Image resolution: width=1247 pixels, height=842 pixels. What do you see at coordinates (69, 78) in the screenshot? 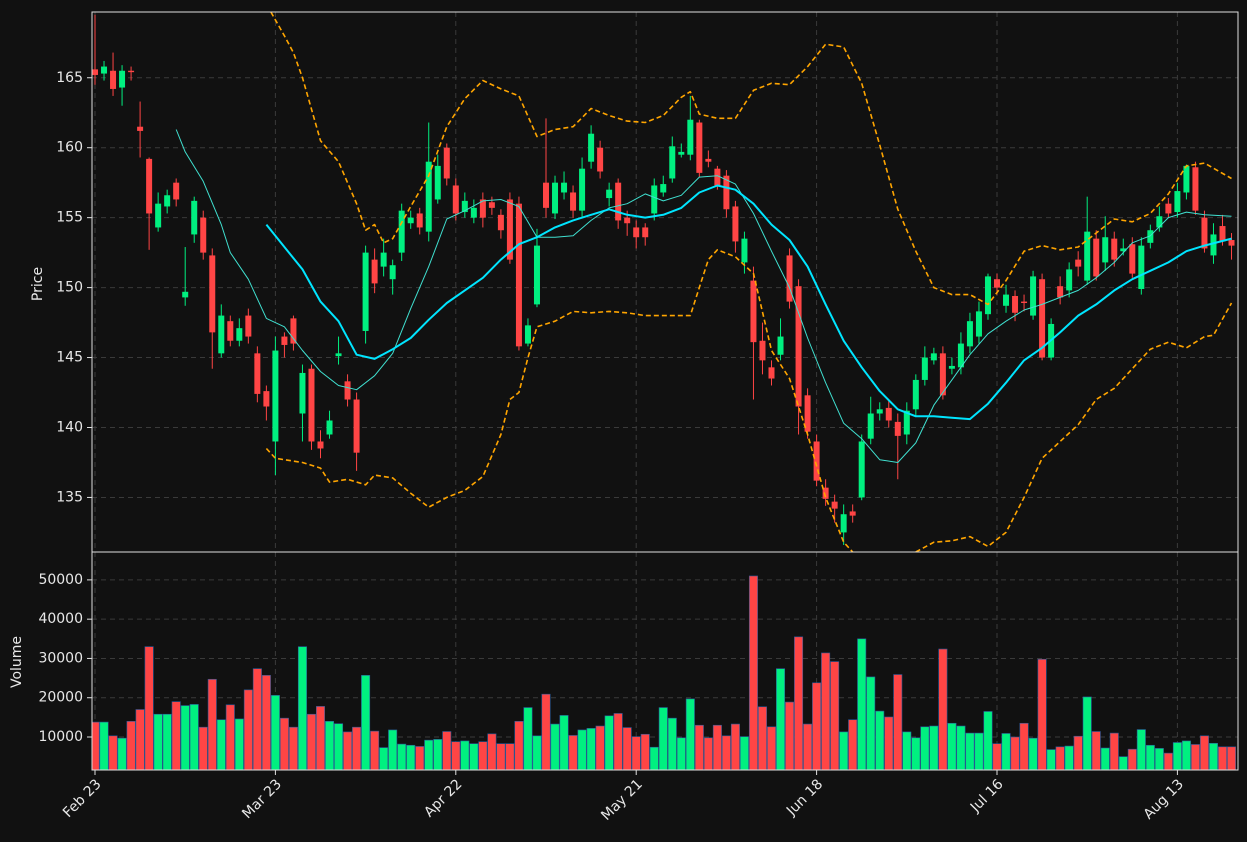
I see `price-tick-label: 165` at bounding box center [69, 78].